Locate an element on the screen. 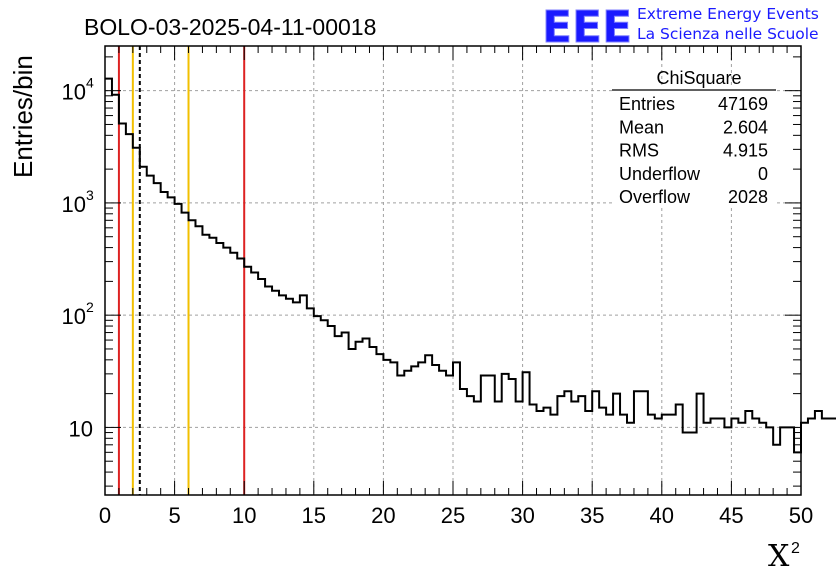 This screenshot has width=836, height=572. eee-logo-line1: Extreme Energy Events is located at coordinates (728, 14).